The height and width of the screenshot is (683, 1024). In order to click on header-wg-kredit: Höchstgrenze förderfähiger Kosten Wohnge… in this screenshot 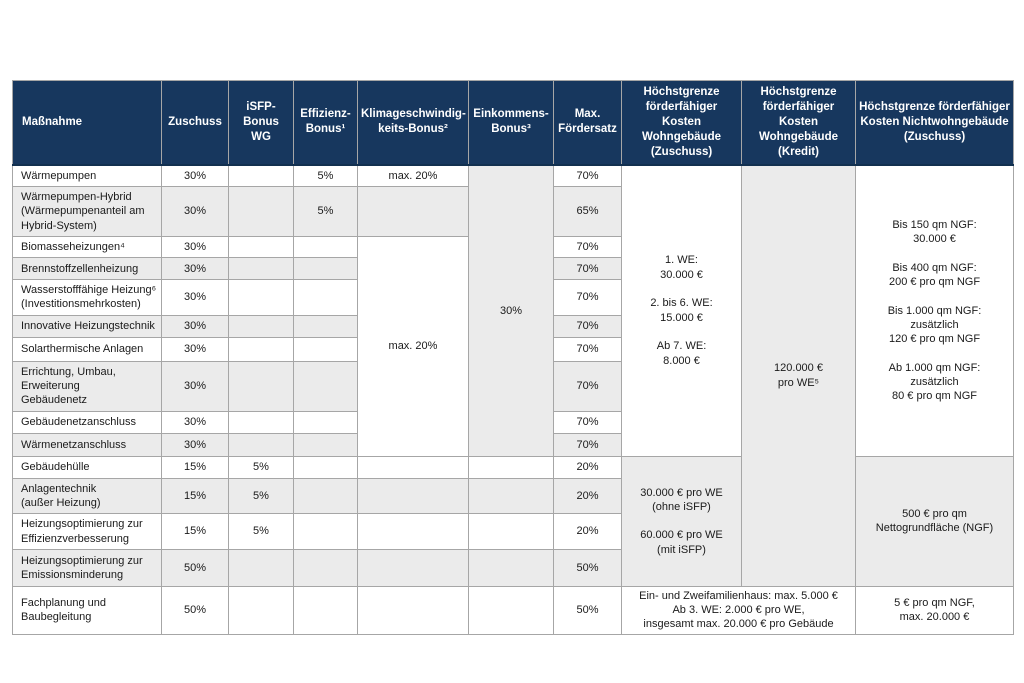, I will do `click(798, 122)`.